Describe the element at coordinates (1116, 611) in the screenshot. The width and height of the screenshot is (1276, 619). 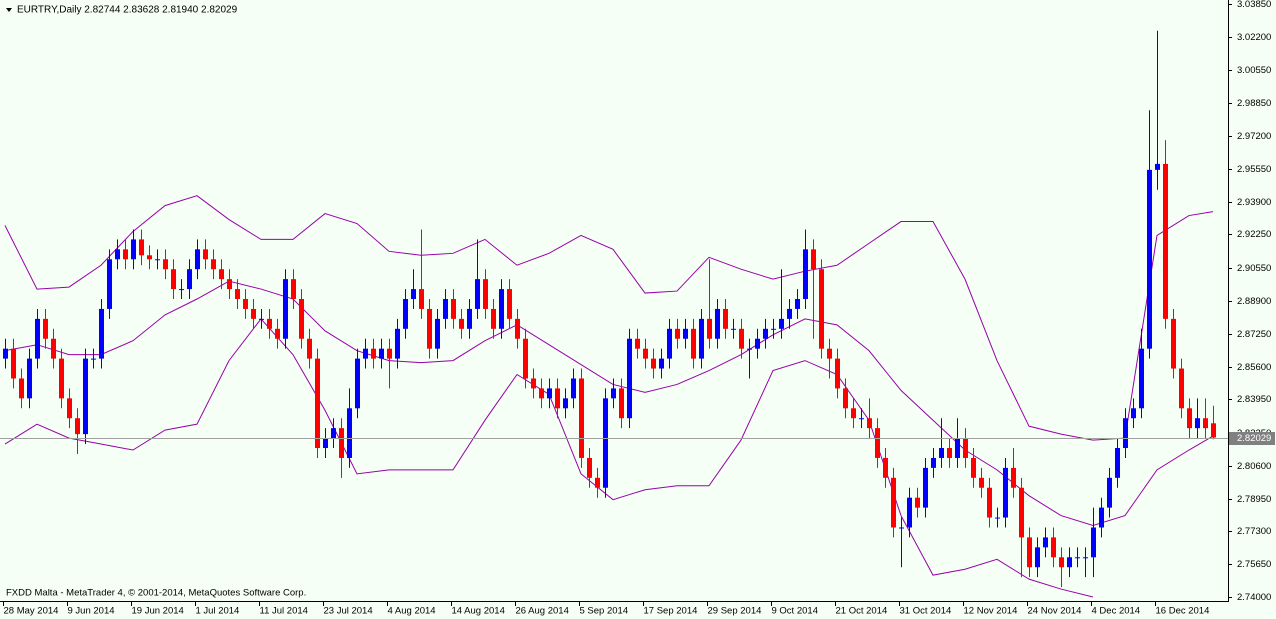
I see `x-tick-label: 4 Dec 2014` at that location.